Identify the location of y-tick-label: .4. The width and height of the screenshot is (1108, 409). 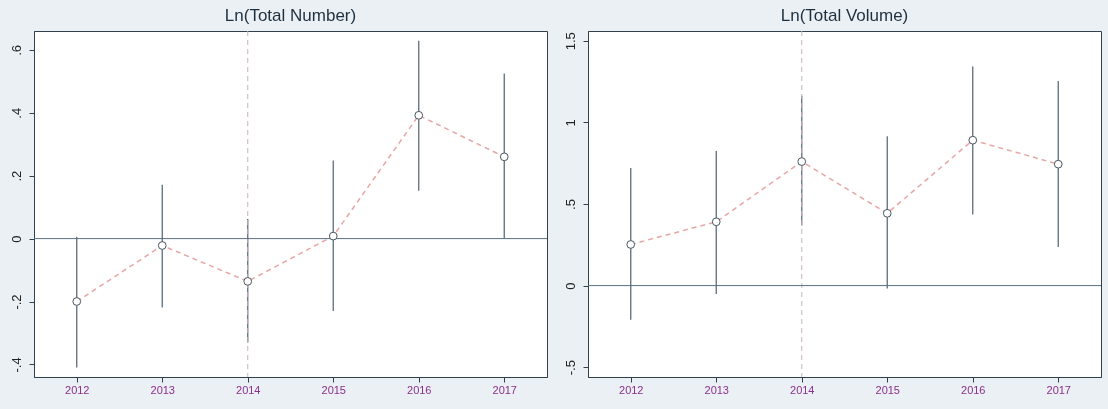
(16, 113).